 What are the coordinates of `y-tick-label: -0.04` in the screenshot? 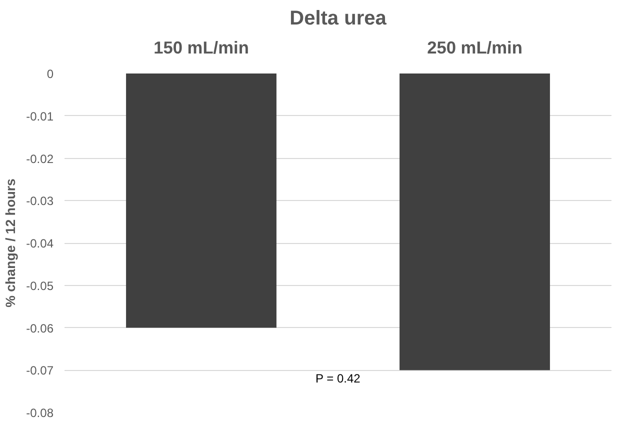 It's located at (40, 243).